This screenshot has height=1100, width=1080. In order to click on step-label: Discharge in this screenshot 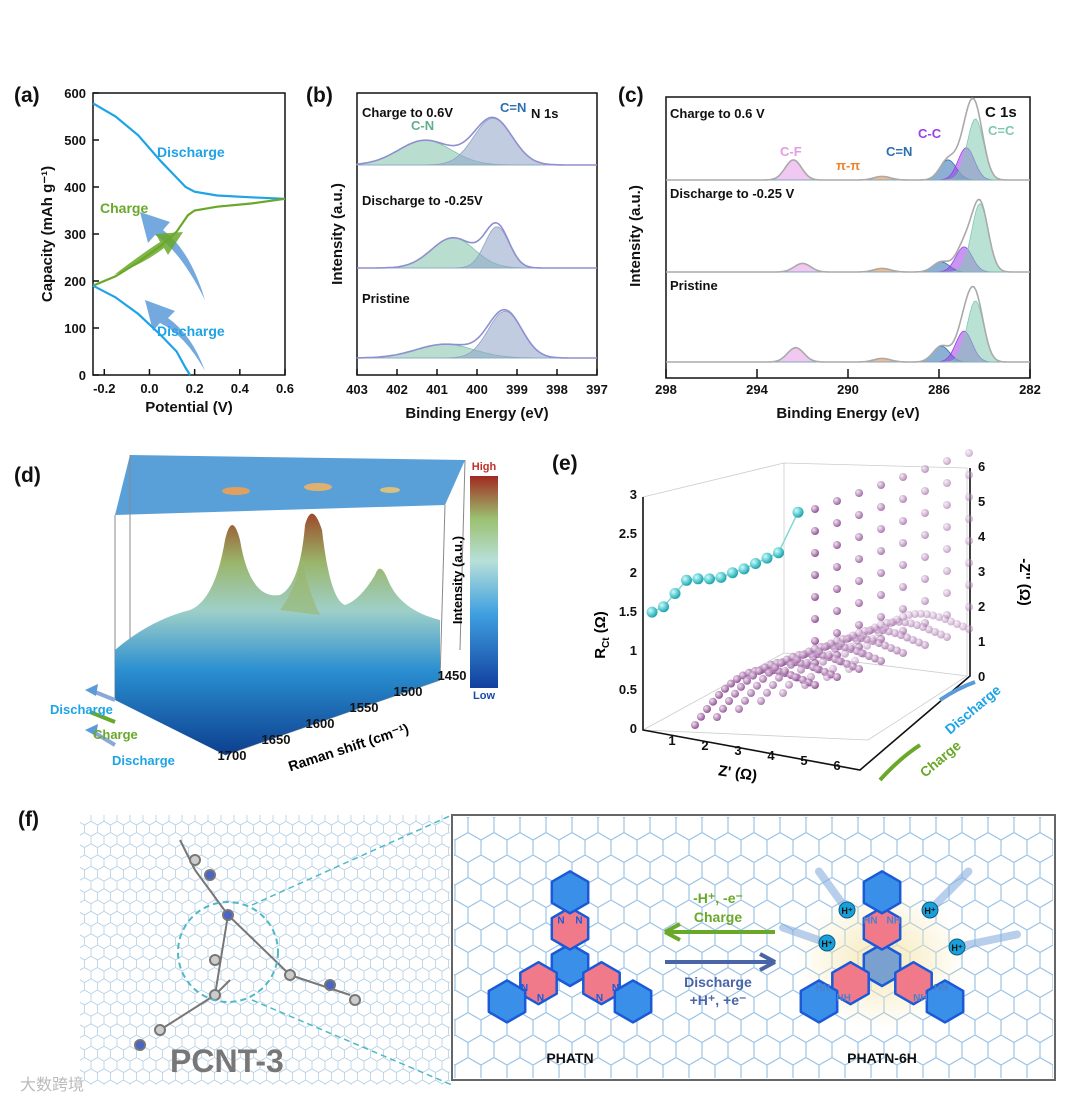, I will do `click(143, 760)`.